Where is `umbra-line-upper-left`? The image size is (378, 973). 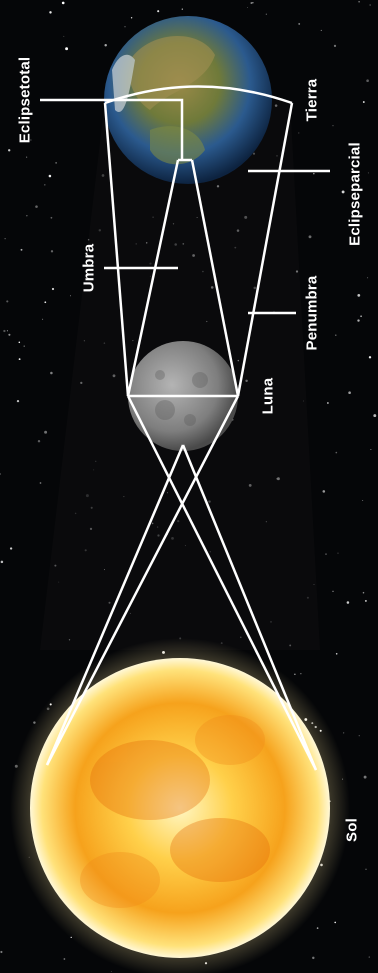 umbra-line-upper-left is located at coordinates (153, 278).